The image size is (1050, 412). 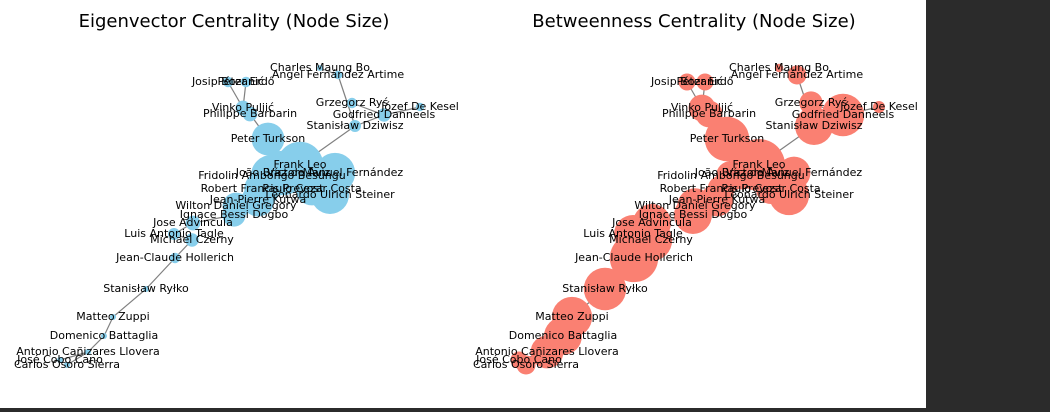 I want to click on node-label: Ignace Bessi Dogbo, so click(x=693, y=214).